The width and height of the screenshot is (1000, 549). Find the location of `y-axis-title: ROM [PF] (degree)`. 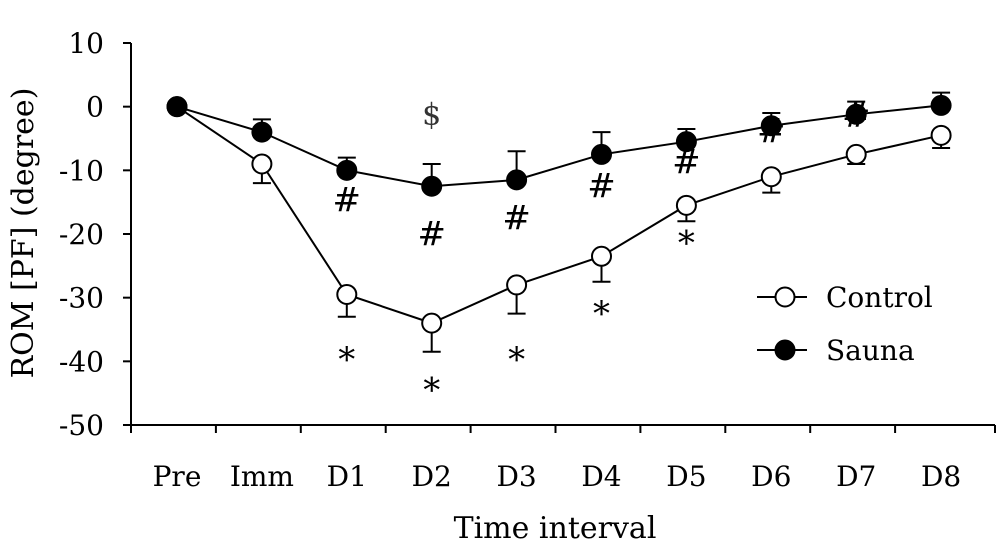

y-axis-title: ROM [PF] (degree) is located at coordinates (23, 233).